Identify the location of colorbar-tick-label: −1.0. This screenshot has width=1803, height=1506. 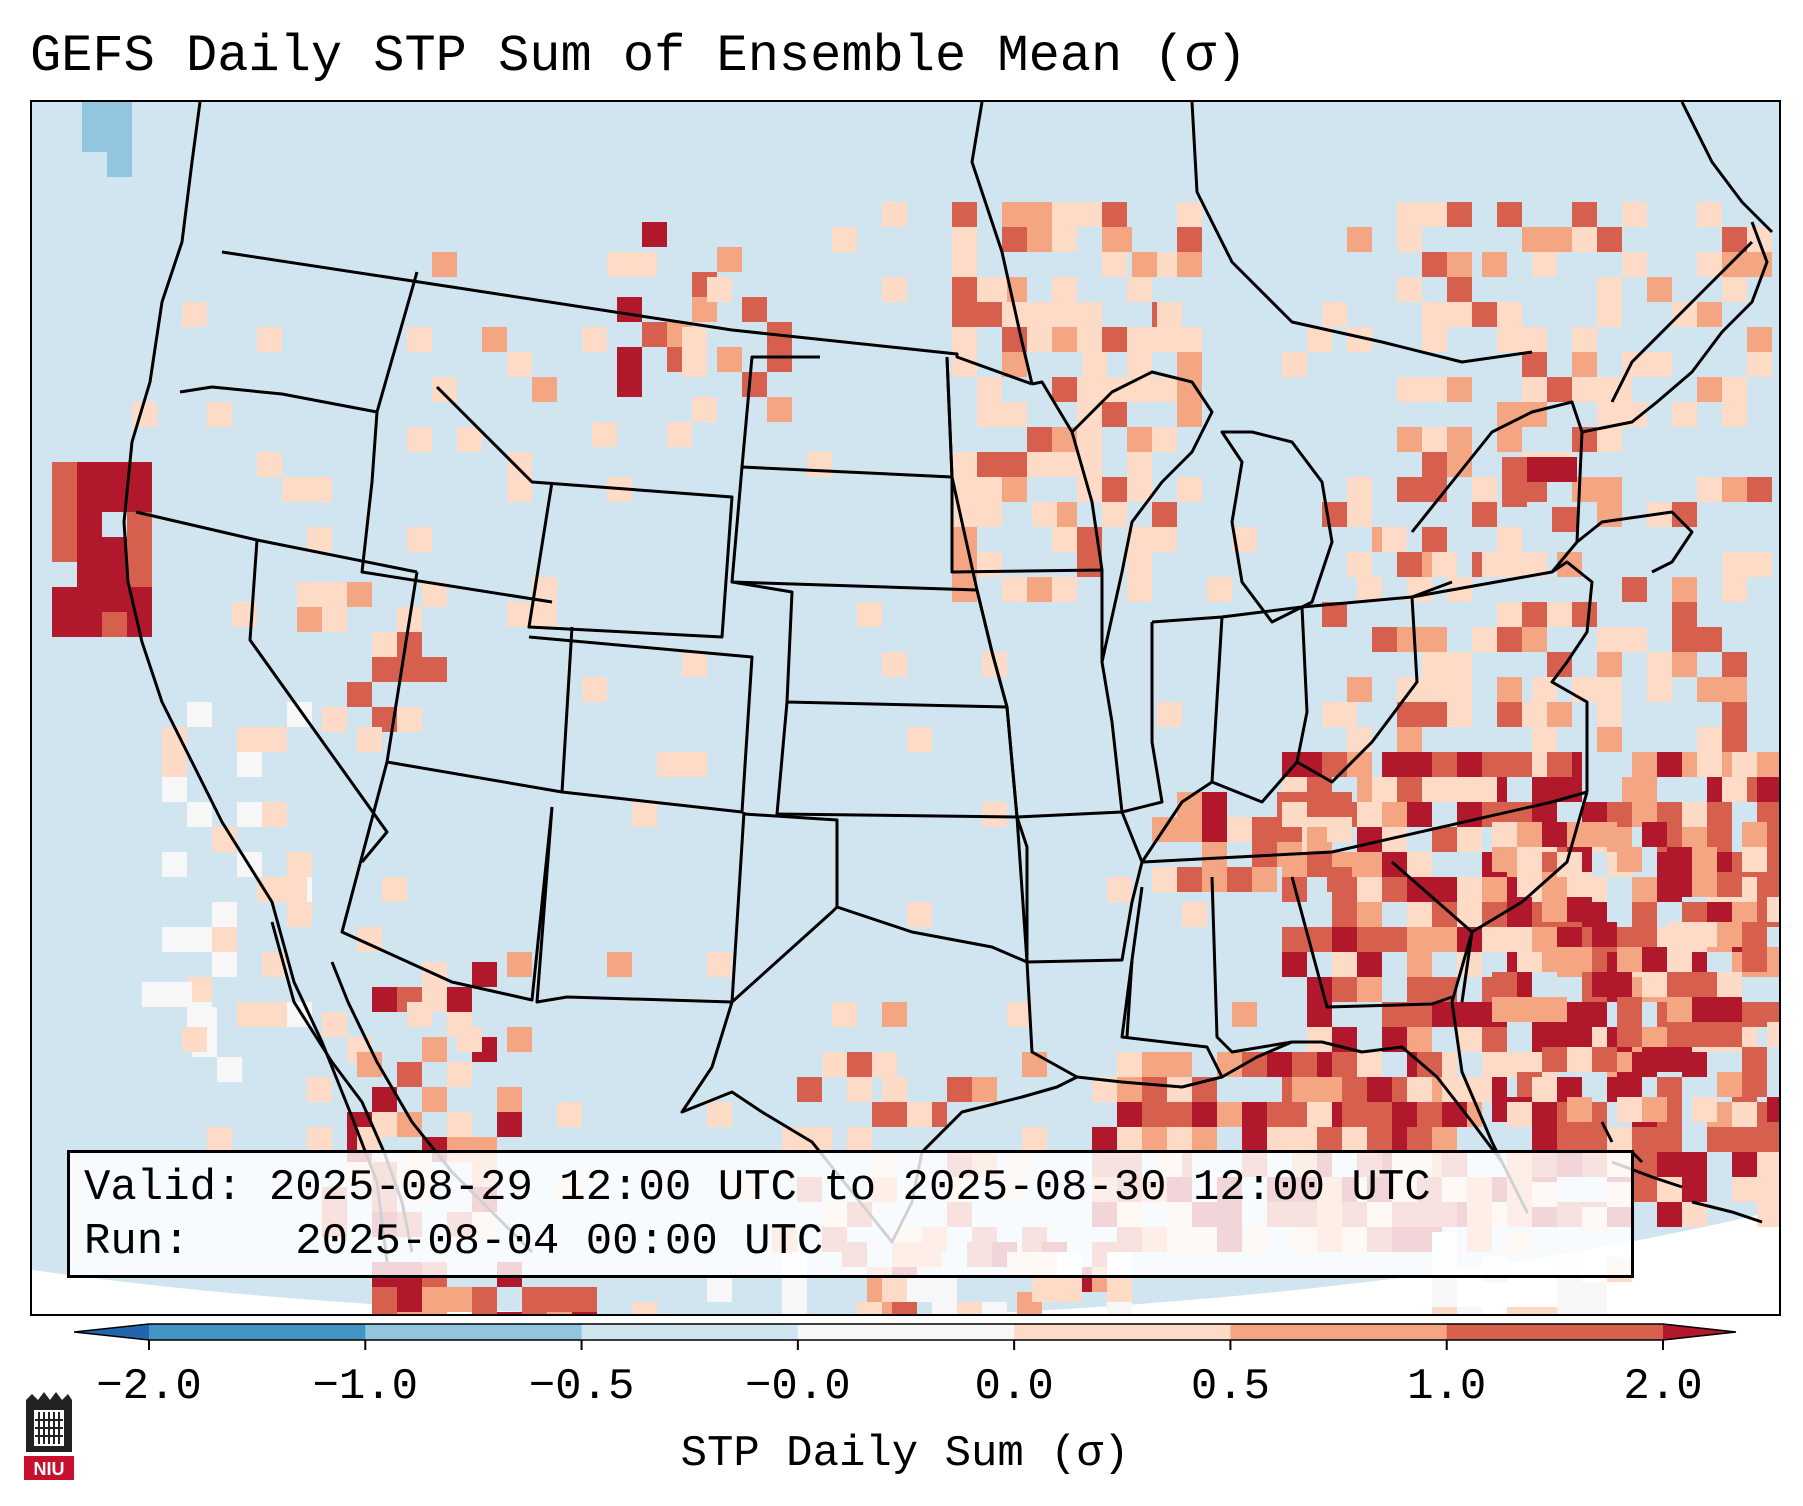
(365, 1387).